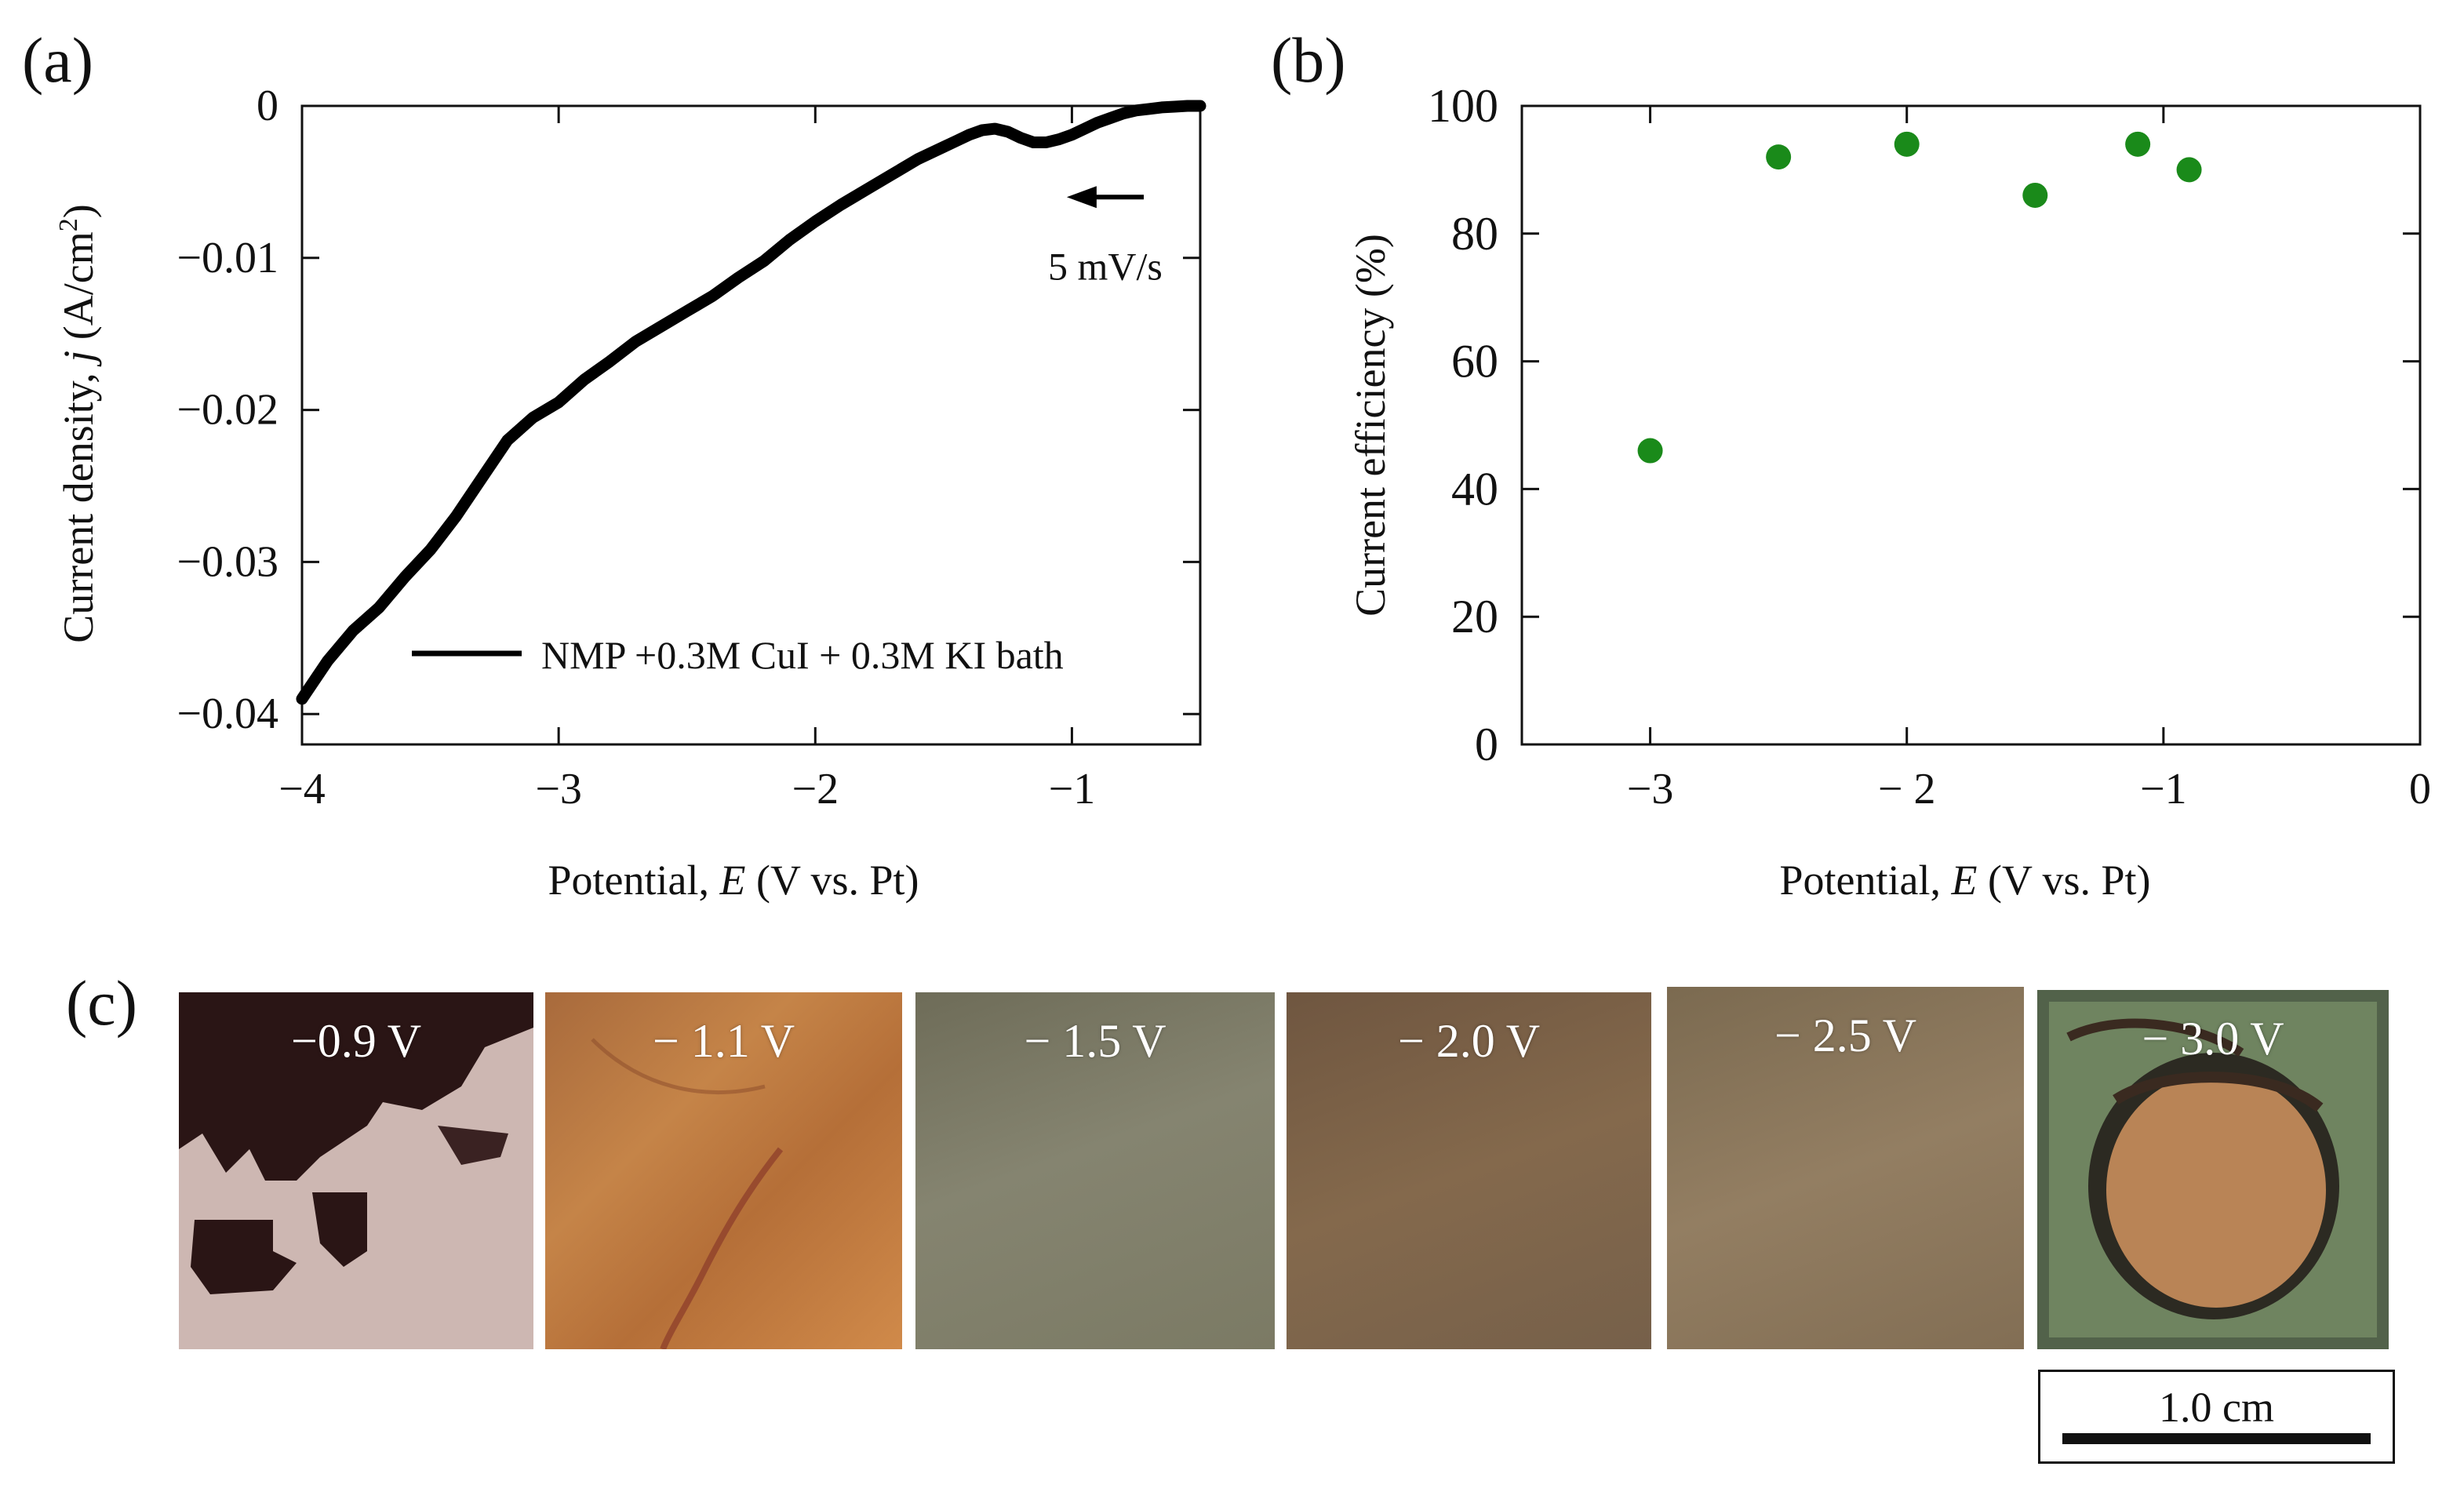  What do you see at coordinates (1469, 1041) in the screenshot?
I see `sample-photo-label: − 2.0 V` at bounding box center [1469, 1041].